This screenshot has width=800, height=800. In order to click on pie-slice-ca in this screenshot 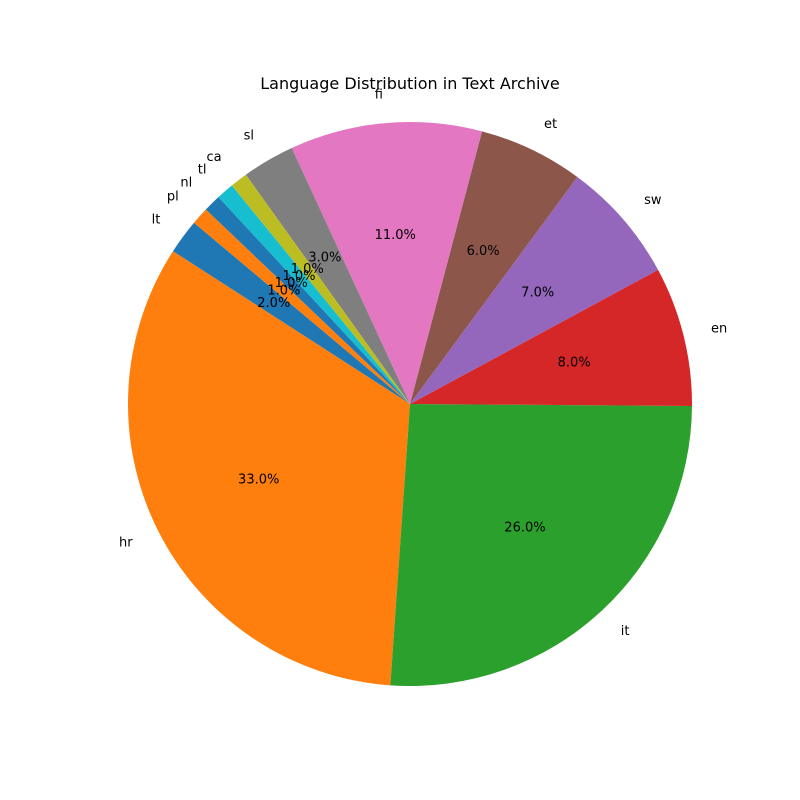, I will do `click(320, 289)`.